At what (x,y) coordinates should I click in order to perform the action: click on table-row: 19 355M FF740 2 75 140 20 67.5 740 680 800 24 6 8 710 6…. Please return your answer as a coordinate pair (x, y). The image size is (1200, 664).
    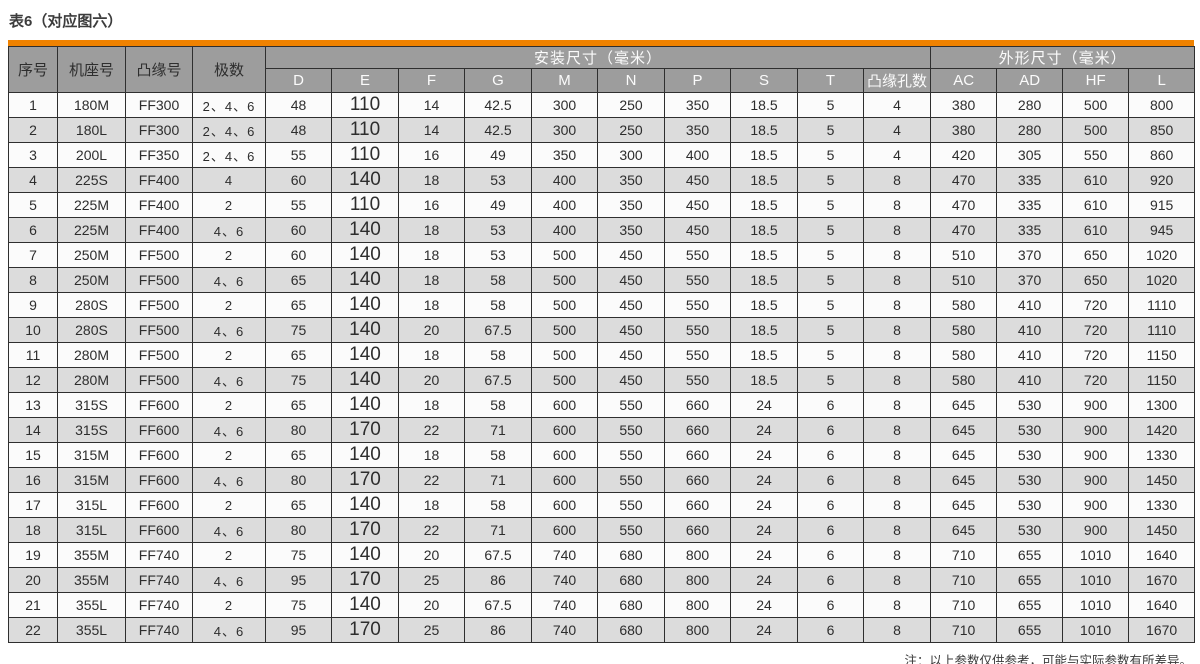
    Looking at the image, I should click on (602, 555).